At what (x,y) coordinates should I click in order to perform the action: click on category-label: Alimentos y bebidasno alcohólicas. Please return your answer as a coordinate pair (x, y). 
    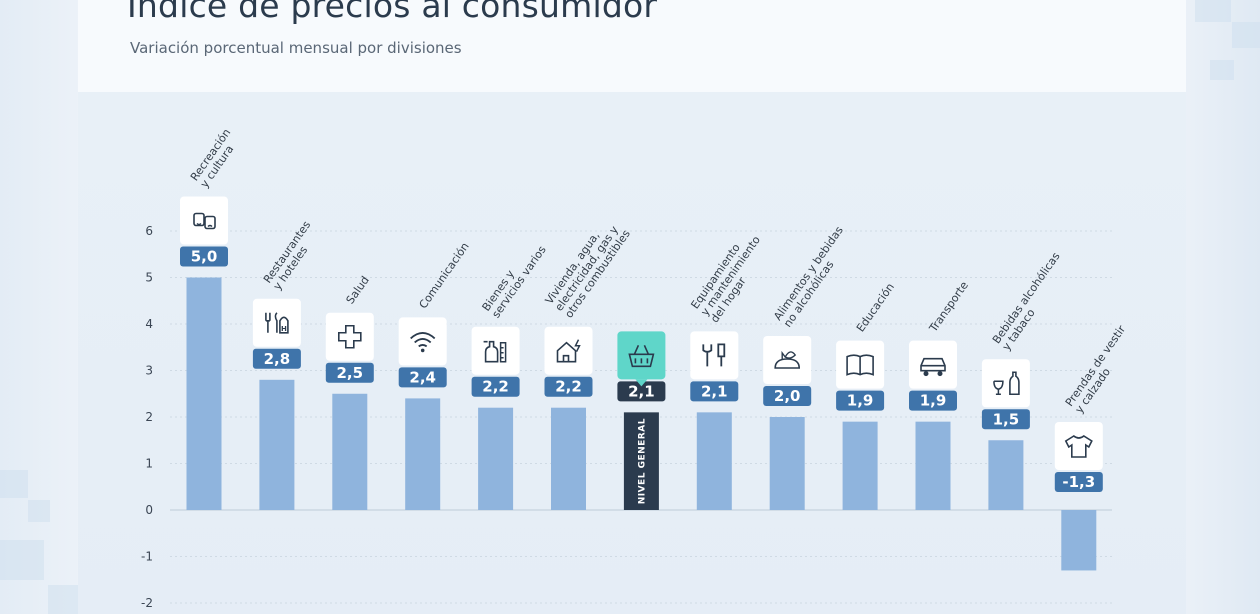
    Looking at the image, I should click on (813, 277).